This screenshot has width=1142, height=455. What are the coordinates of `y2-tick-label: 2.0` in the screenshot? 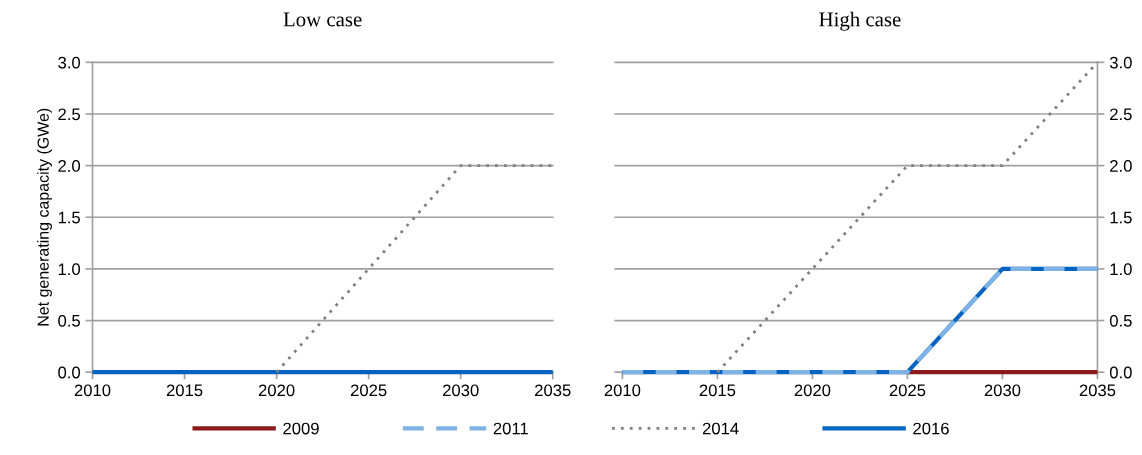 It's located at (1121, 166).